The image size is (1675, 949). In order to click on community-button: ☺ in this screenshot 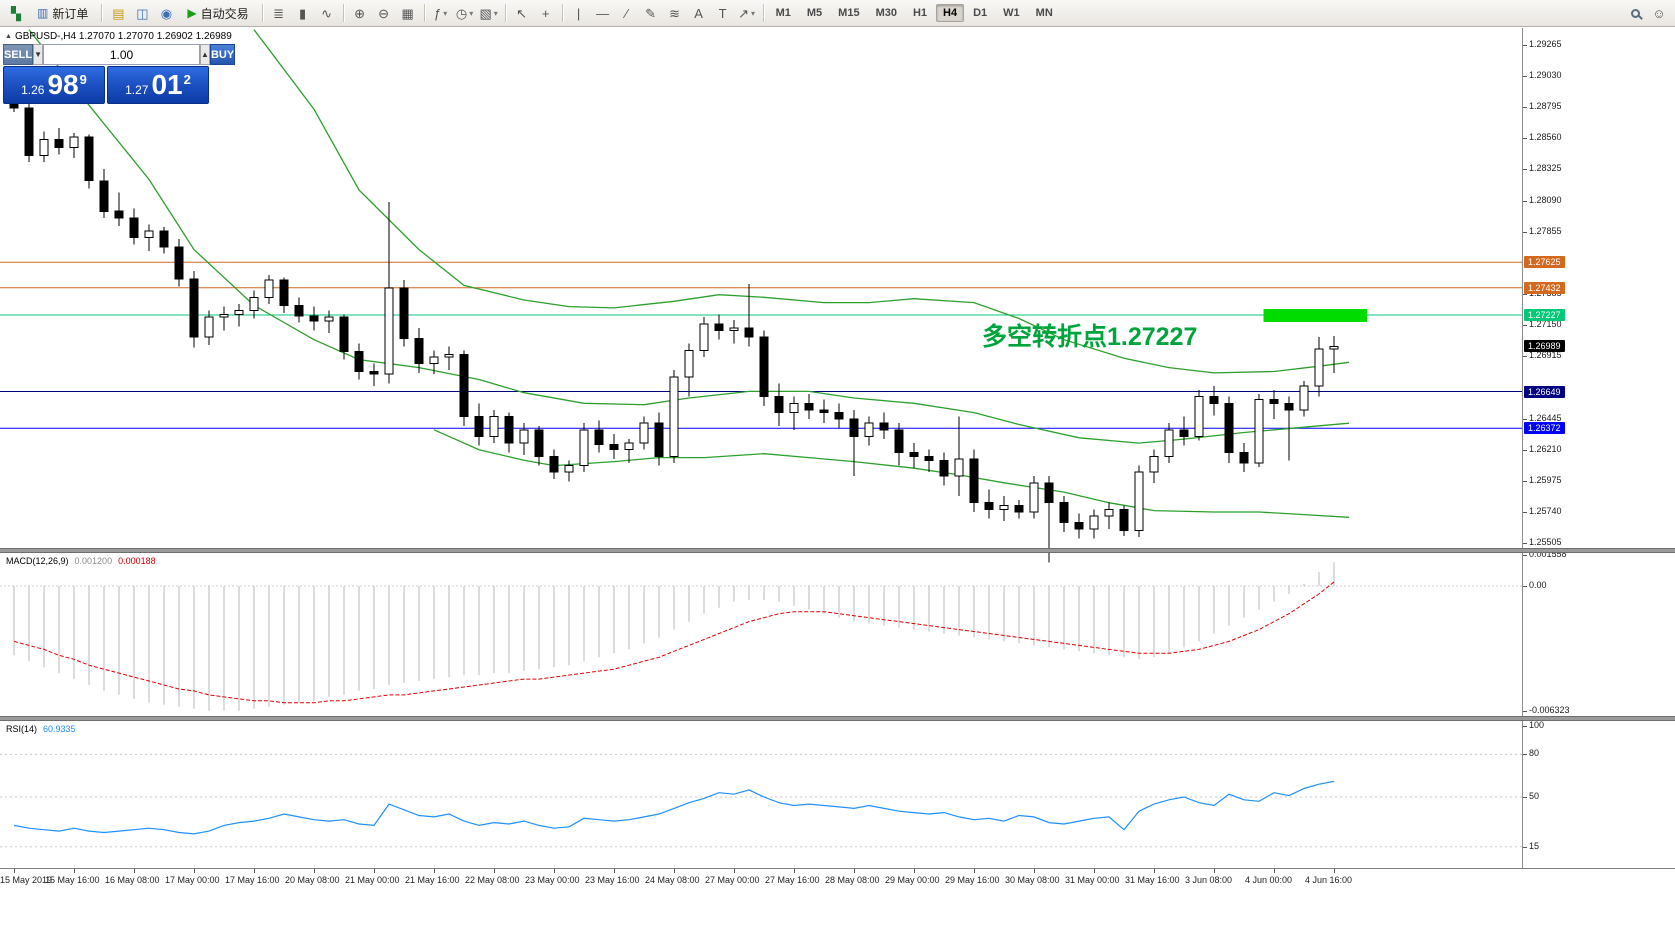, I will do `click(1659, 13)`.